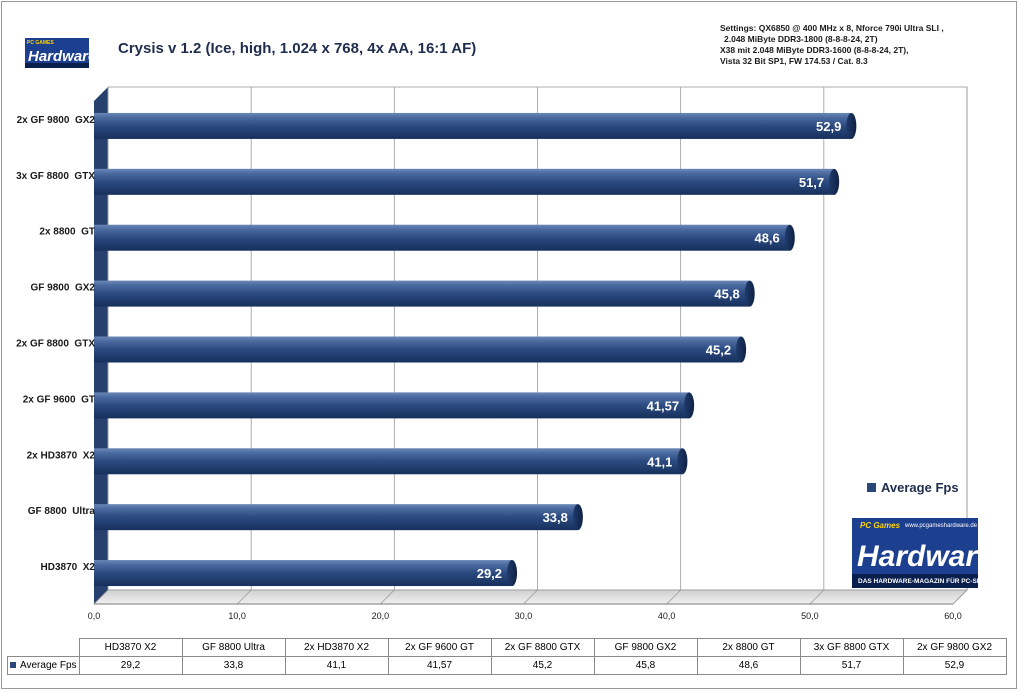 The height and width of the screenshot is (692, 1020). I want to click on settings-line: Vista 32 Bit SP1, FW 174.53 / Cat. 8.3, so click(794, 61).